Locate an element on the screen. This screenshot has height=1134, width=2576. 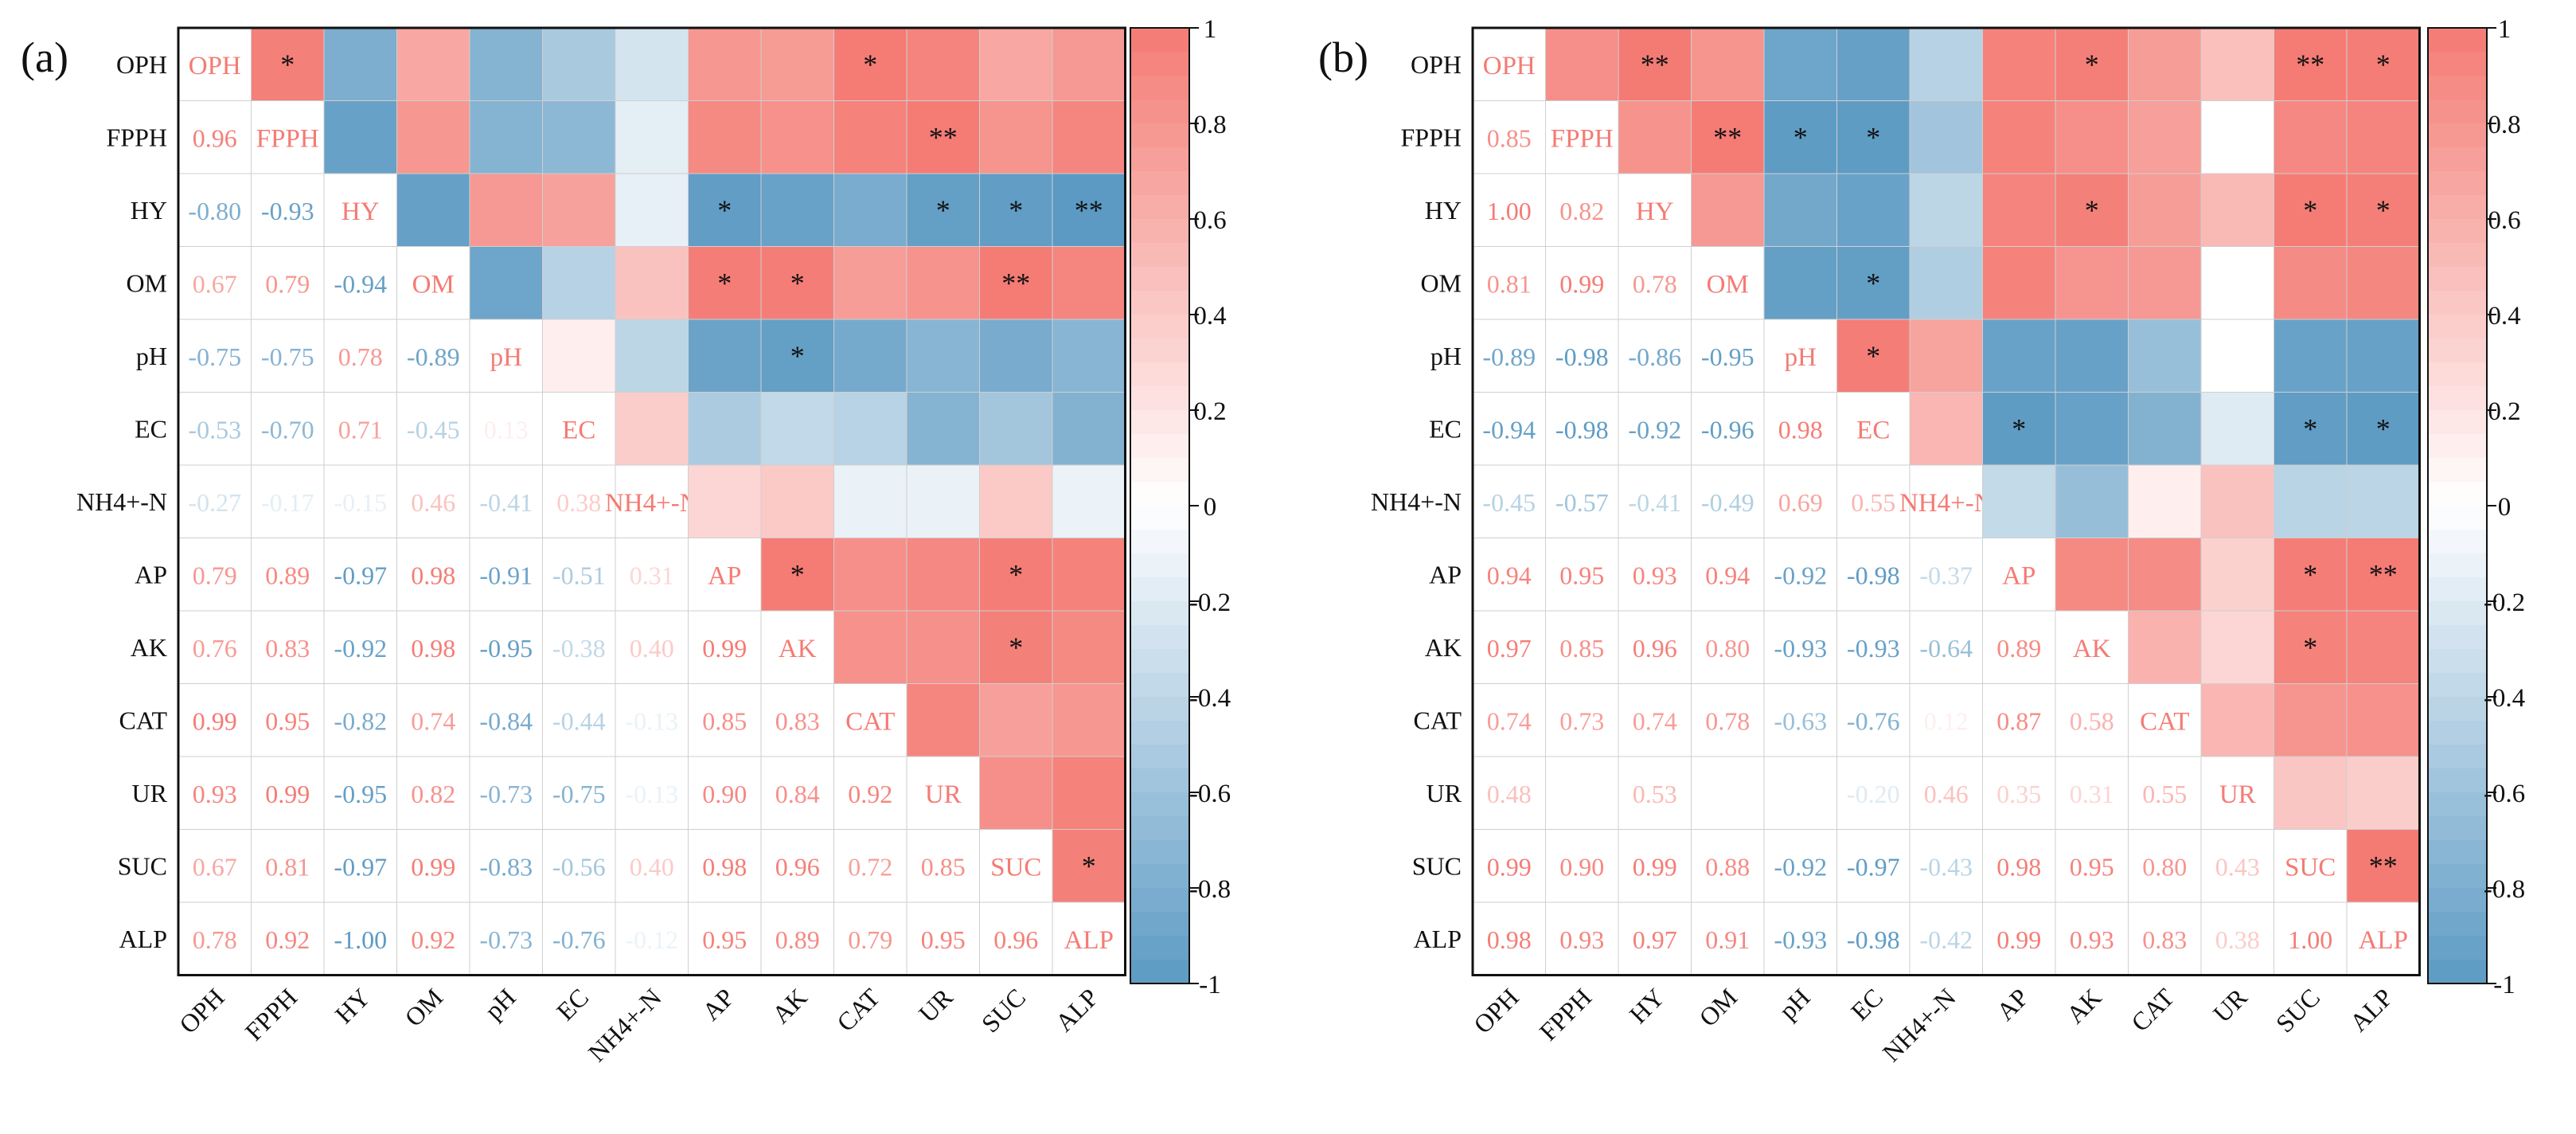
diagonal-label: UR is located at coordinates (2237, 794).